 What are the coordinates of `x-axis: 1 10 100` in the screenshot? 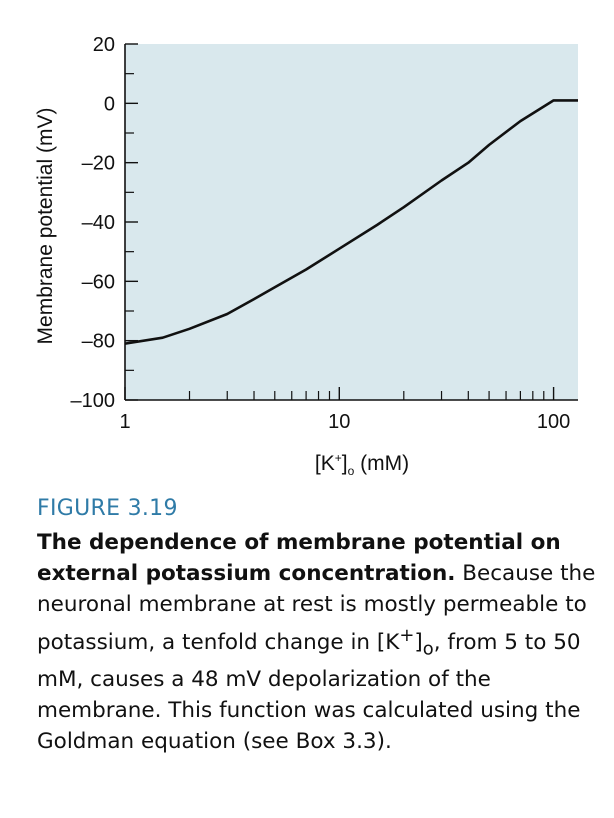 It's located at (348, 410).